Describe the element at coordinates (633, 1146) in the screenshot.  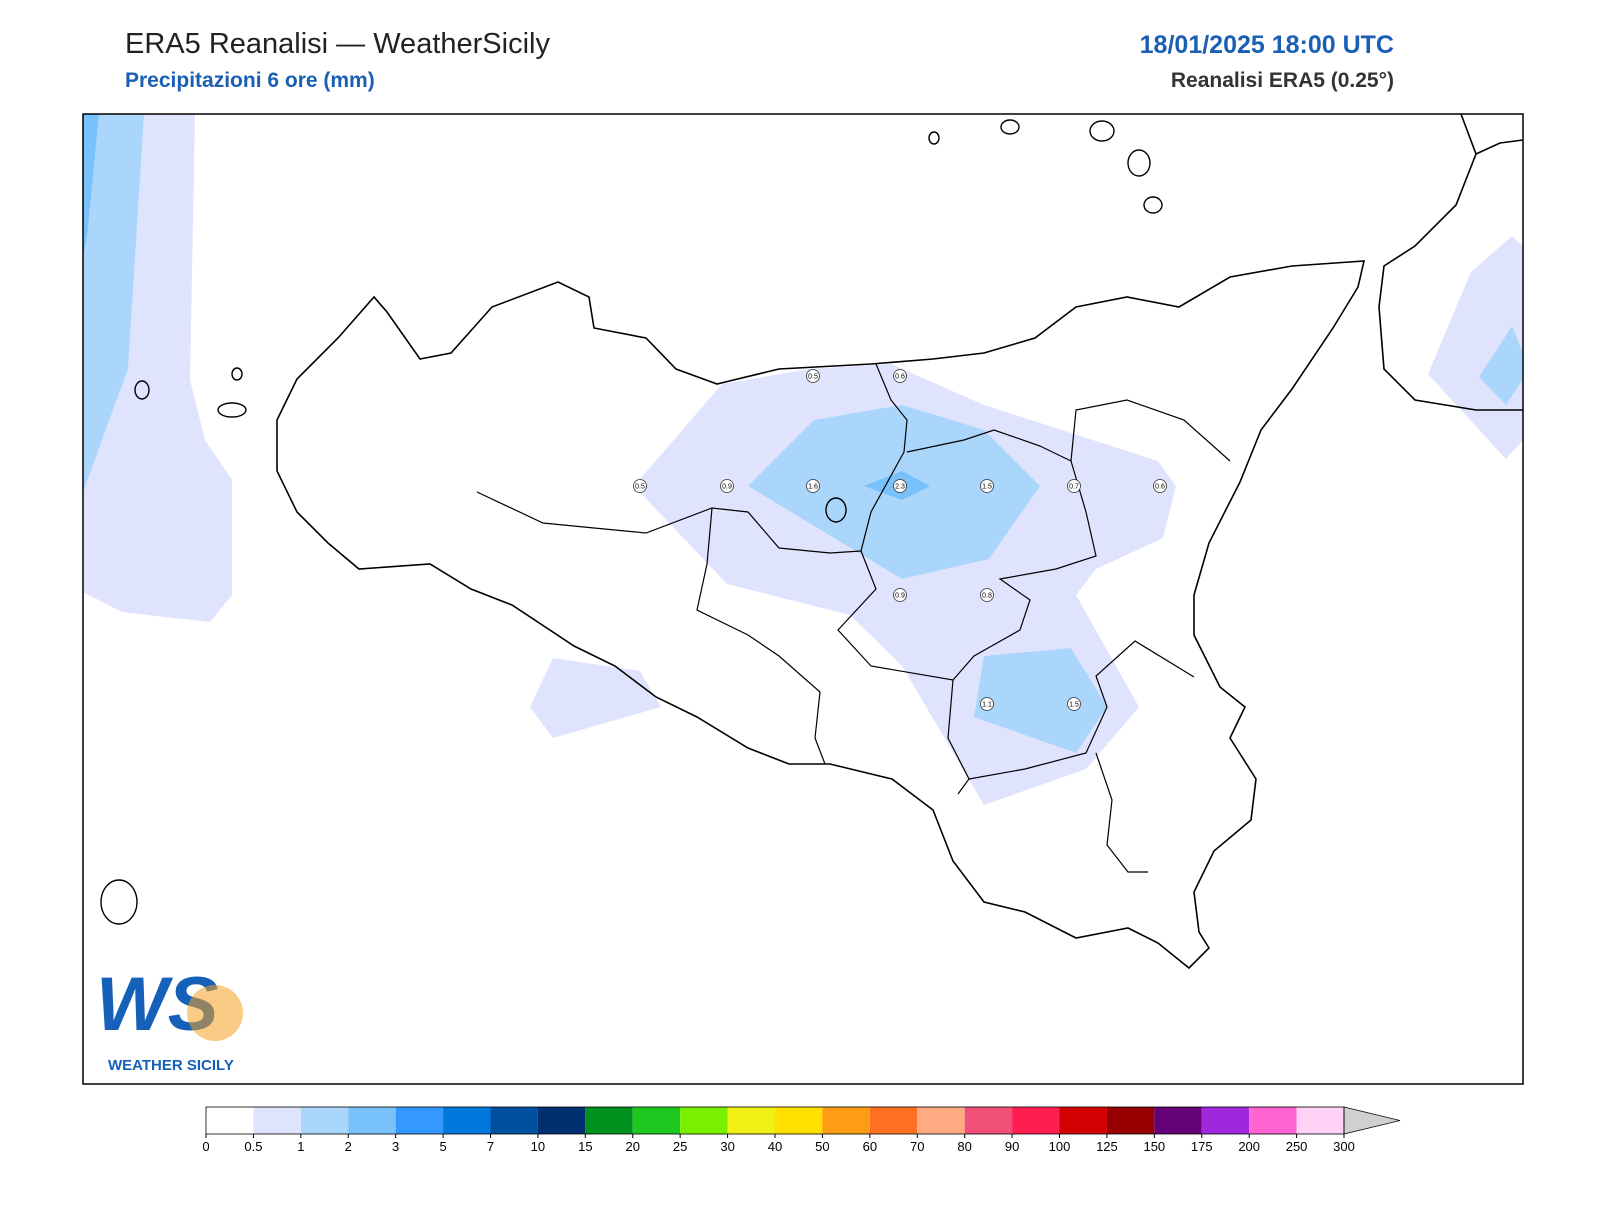
I see `colorbar-label: 20` at that location.